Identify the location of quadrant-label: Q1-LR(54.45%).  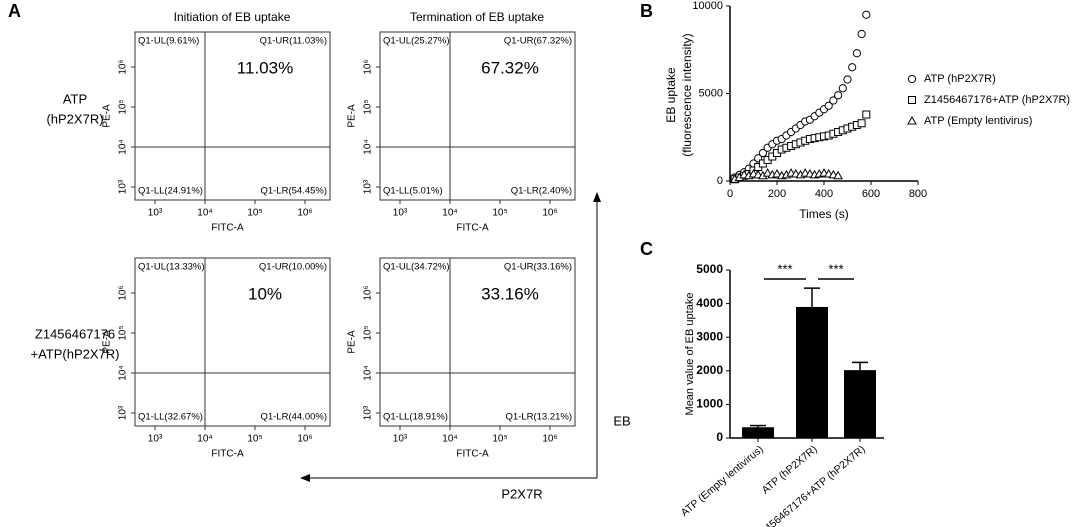
(293, 191).